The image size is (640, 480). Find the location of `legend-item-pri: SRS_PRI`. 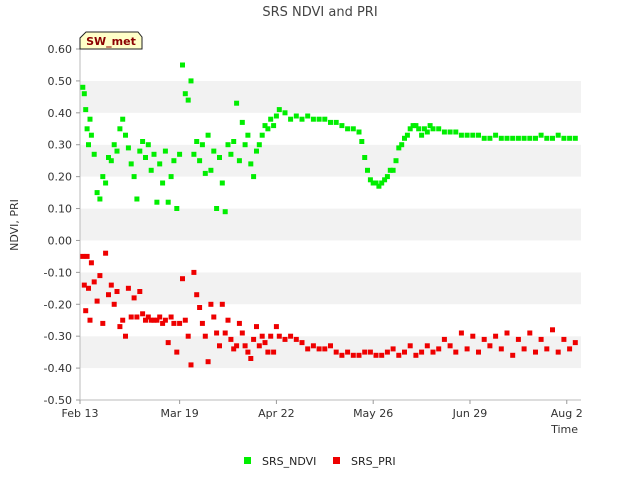

legend-item-pri: SRS_PRI is located at coordinates (364, 461).